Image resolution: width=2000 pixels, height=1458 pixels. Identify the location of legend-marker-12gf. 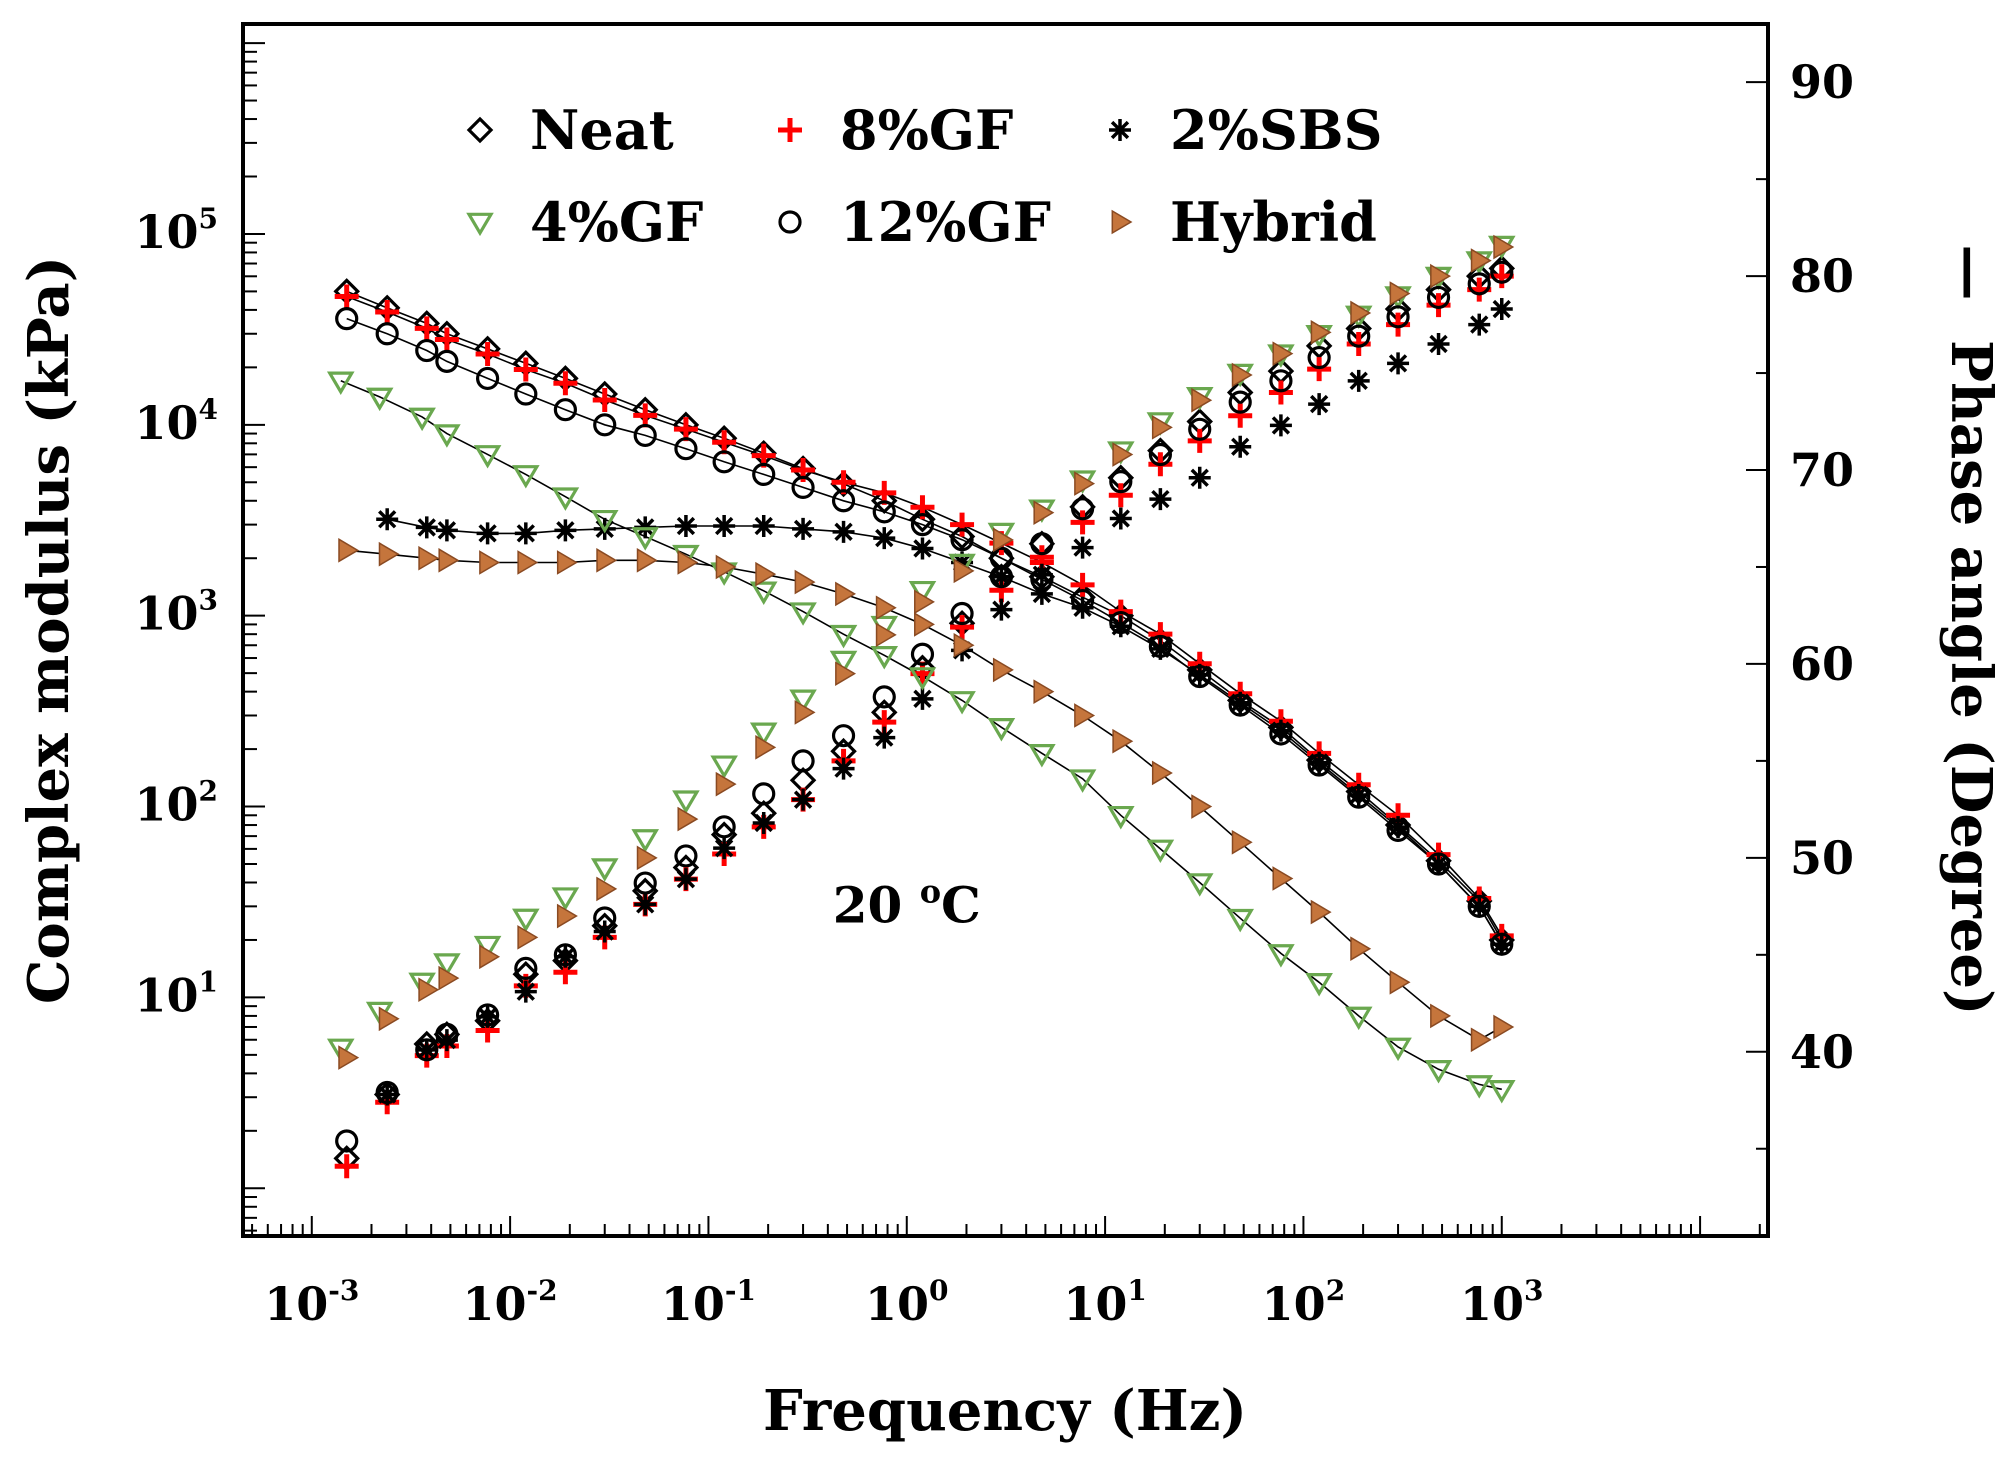
(790, 222).